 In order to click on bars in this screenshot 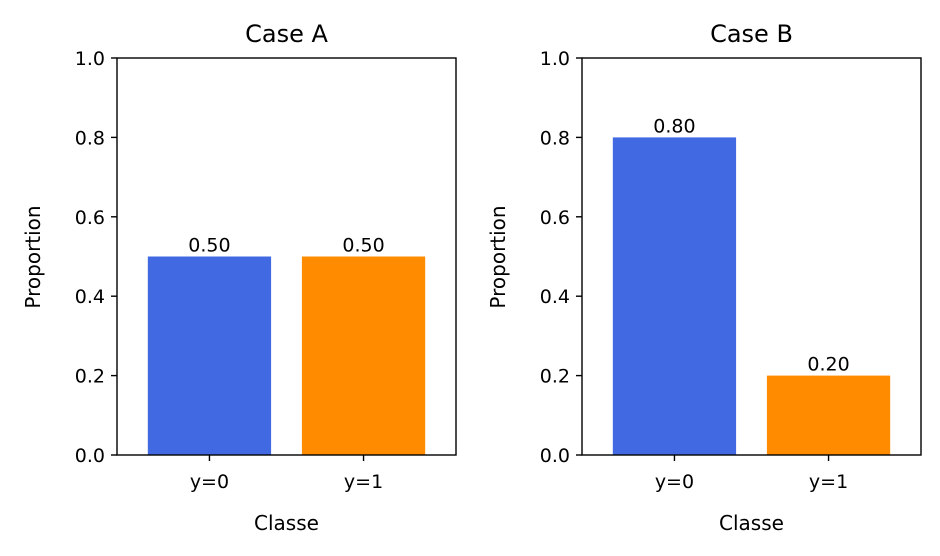, I will do `click(286, 355)`.